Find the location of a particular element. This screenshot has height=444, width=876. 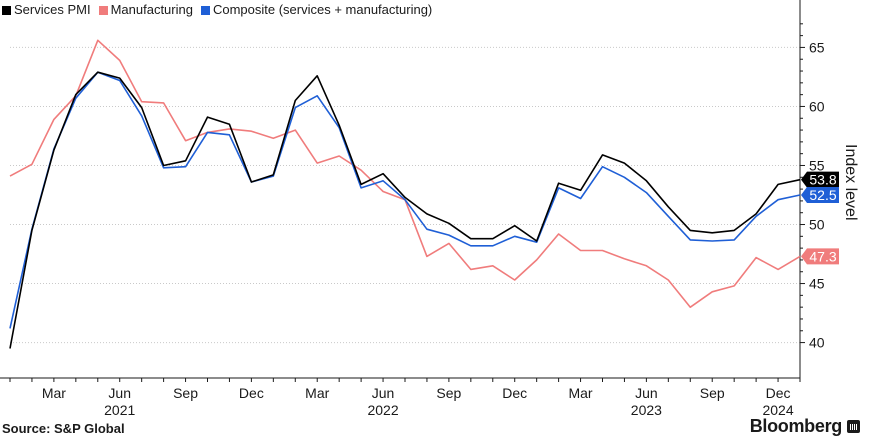

legend-item-composite: Composite (services + manufacturing) is located at coordinates (316, 10).